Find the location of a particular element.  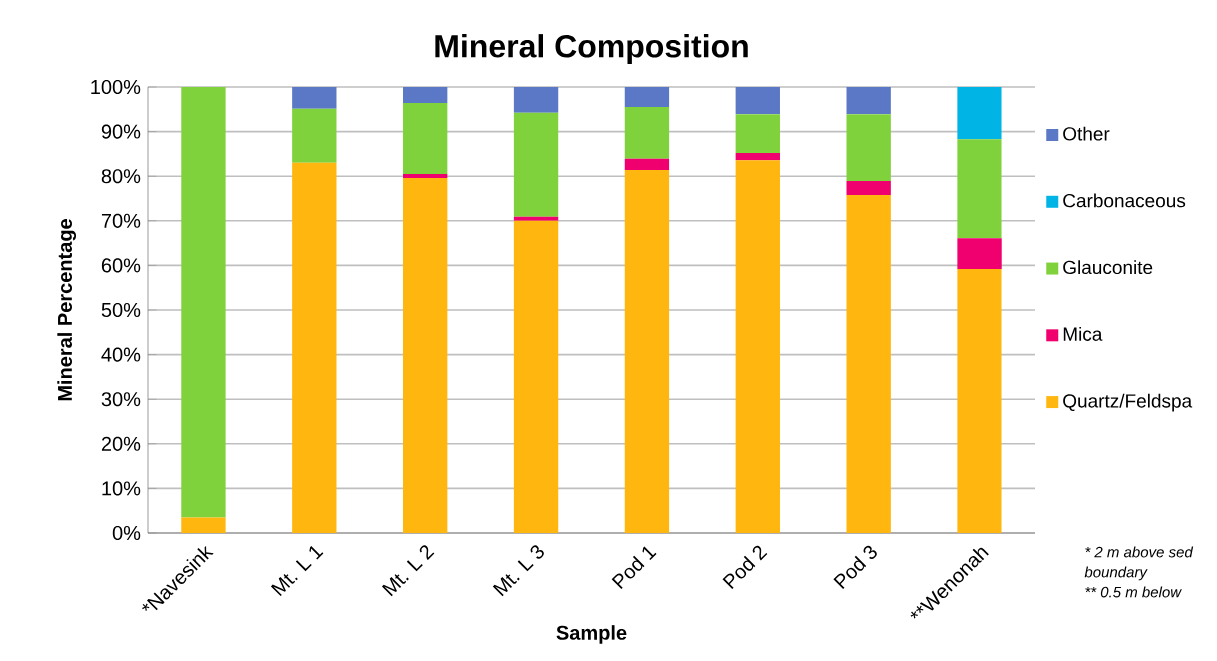

y-tick-label: 90% is located at coordinates (121, 131).